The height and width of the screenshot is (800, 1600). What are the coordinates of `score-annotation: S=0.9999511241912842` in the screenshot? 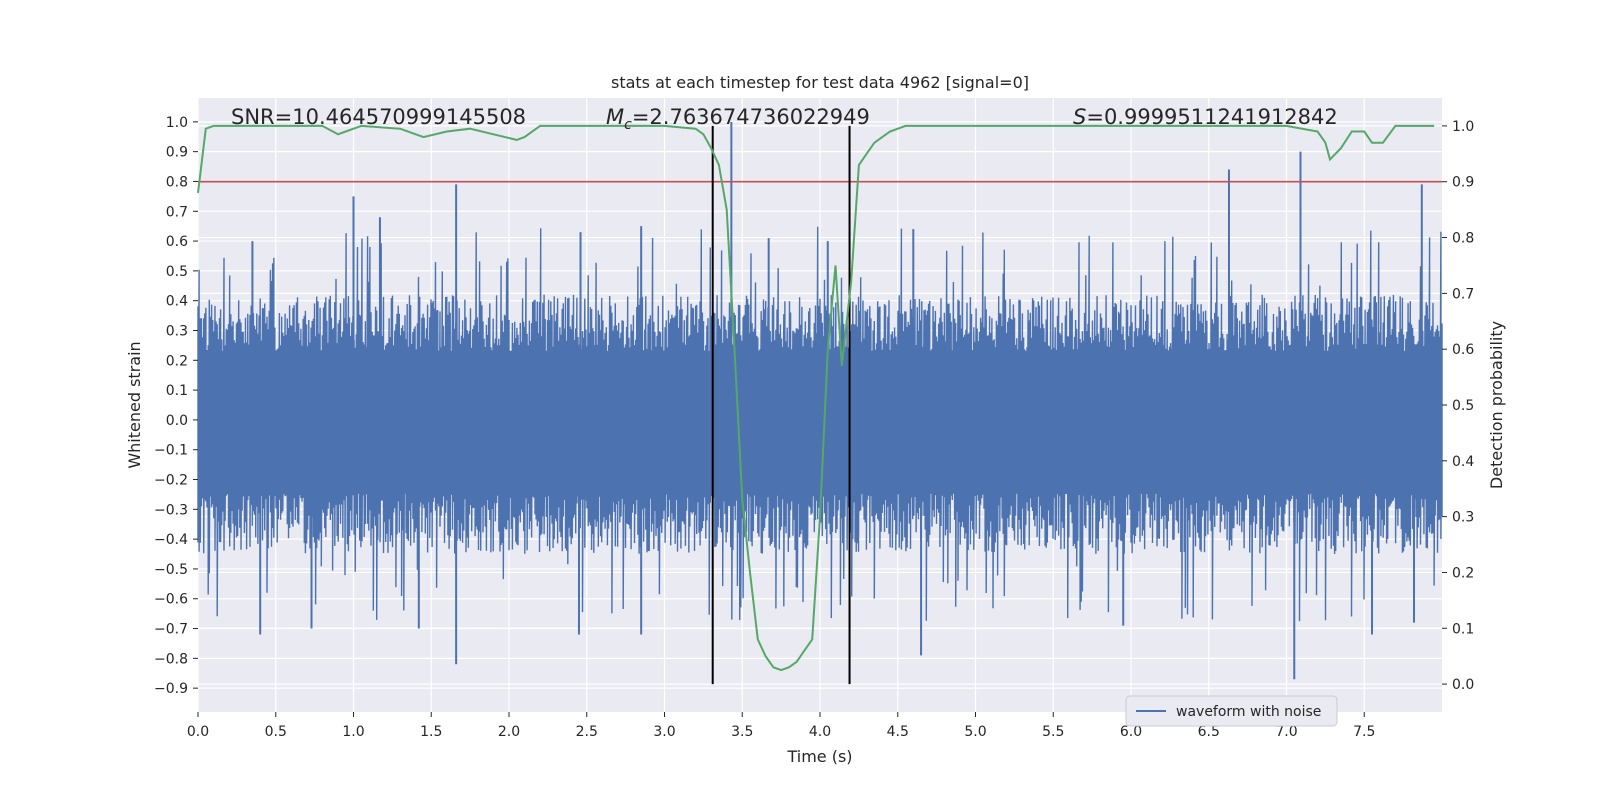 It's located at (1205, 117).